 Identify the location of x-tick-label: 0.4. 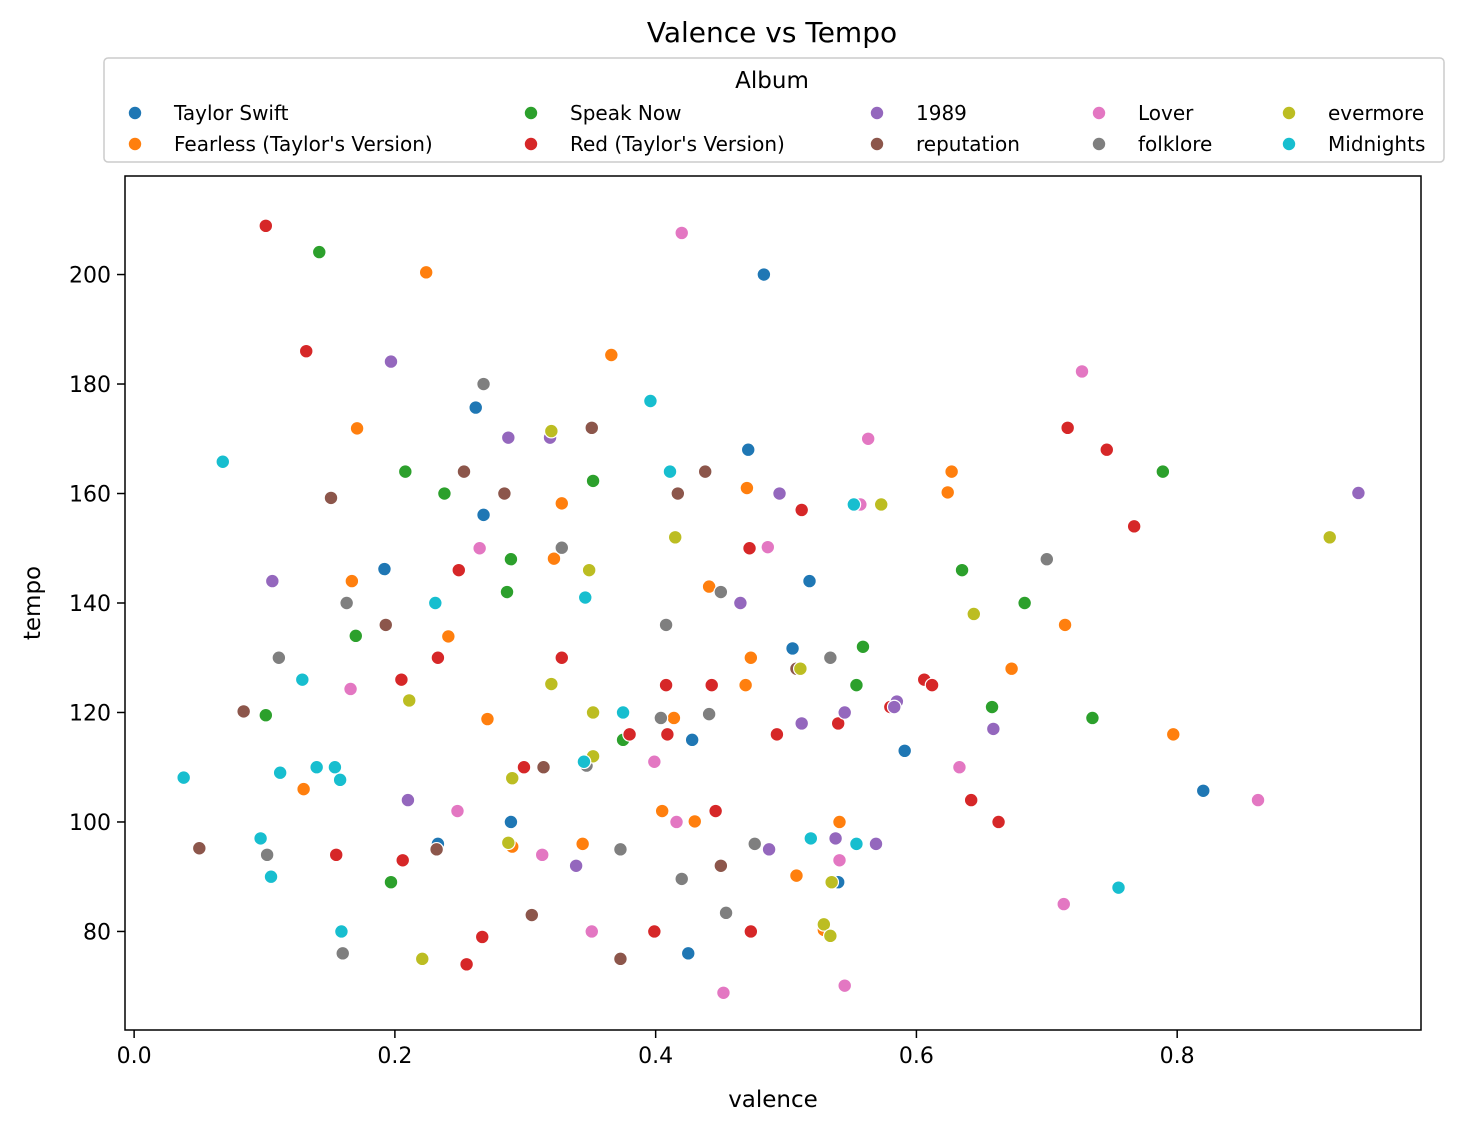
(655, 1056).